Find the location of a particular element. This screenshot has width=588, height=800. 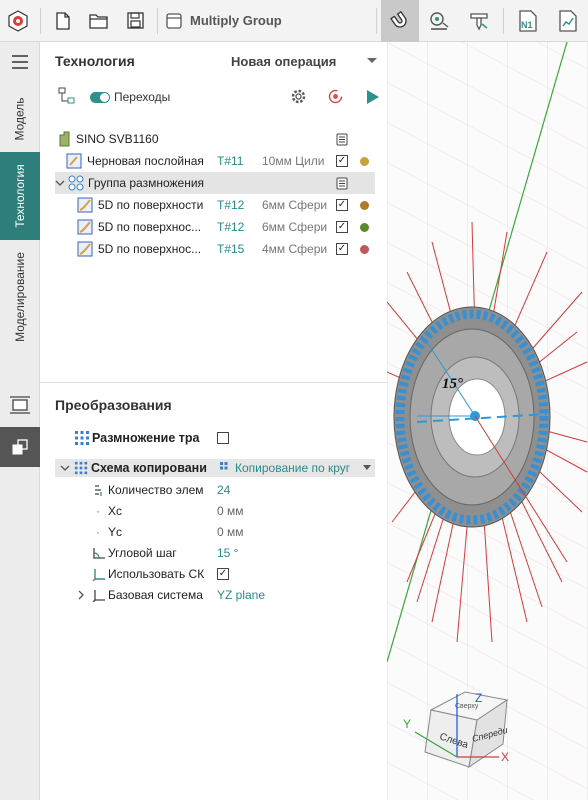

chevron-right-icon is located at coordinates (81, 595).